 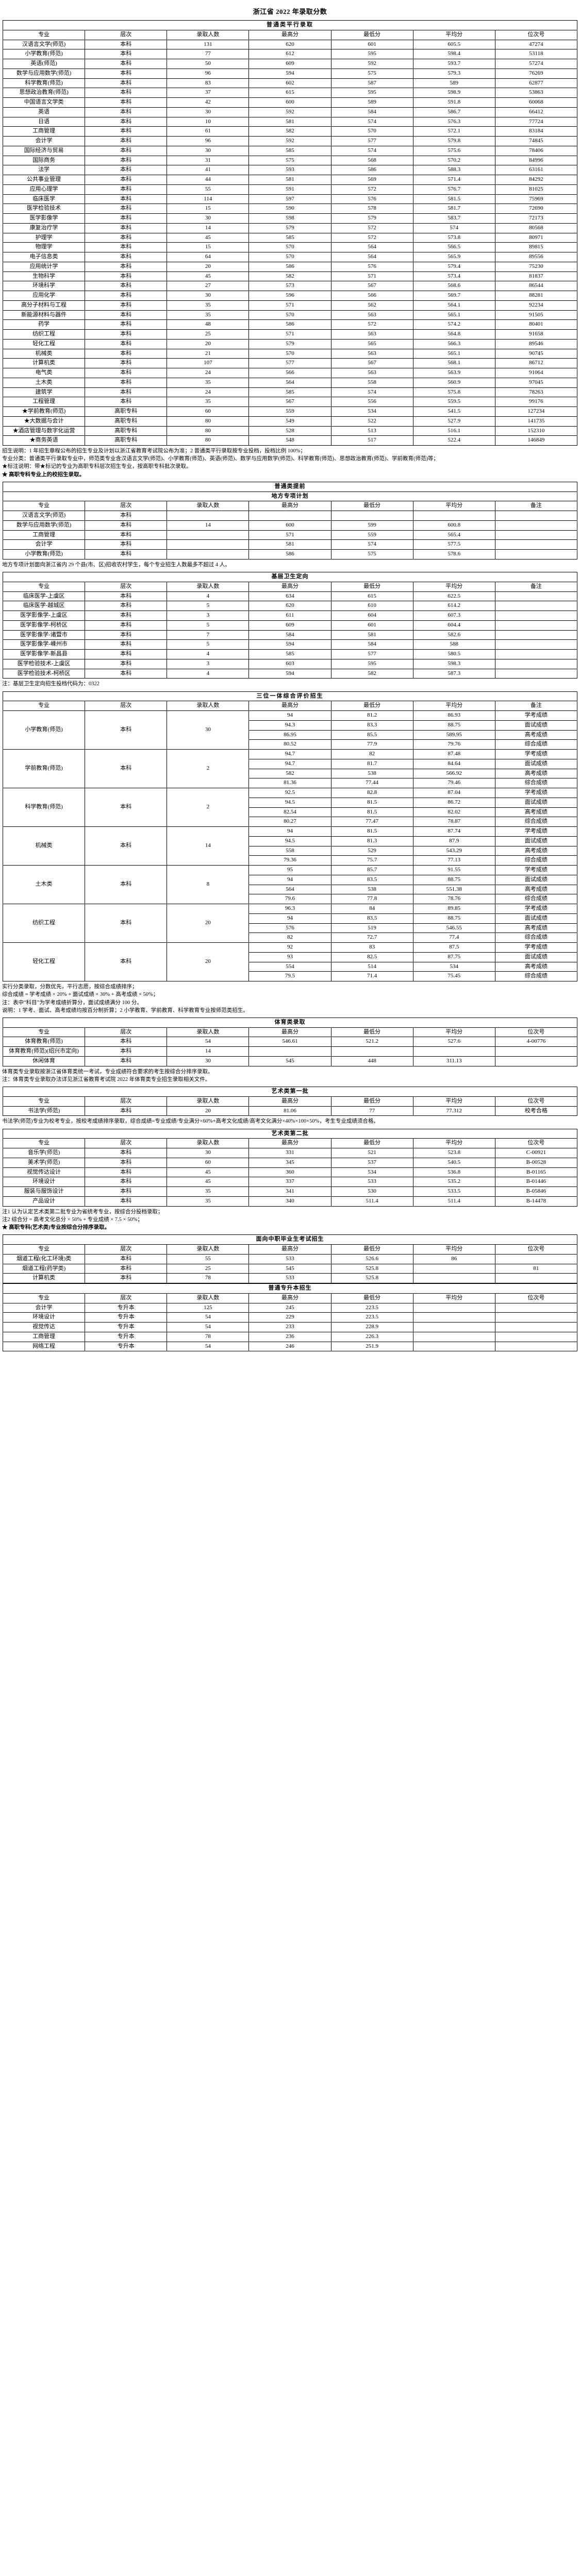 What do you see at coordinates (290, 516) in the screenshot?
I see `table-row: 汉语言文学(师范) 本科` at bounding box center [290, 516].